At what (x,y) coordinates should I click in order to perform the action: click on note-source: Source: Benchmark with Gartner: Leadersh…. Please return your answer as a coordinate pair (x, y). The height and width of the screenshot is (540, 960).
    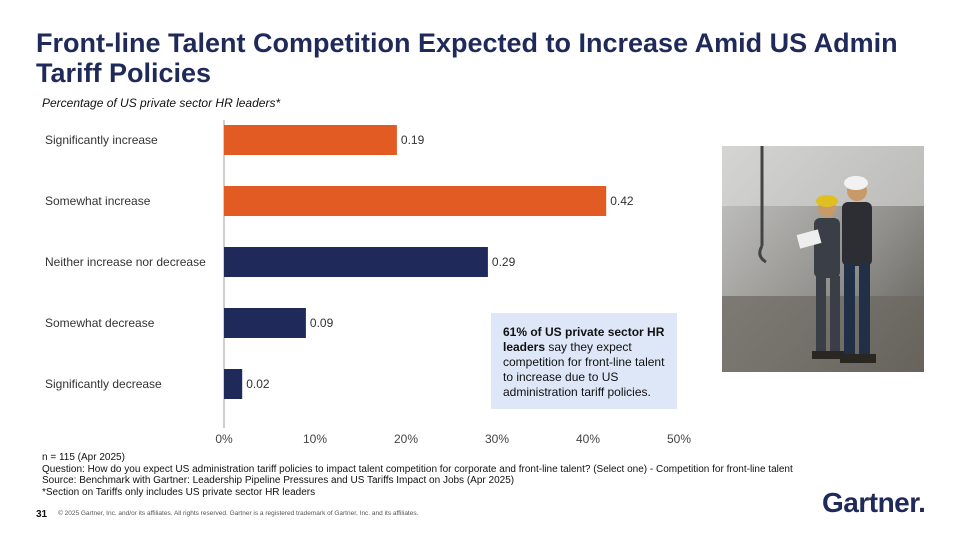
    Looking at the image, I should click on (278, 481).